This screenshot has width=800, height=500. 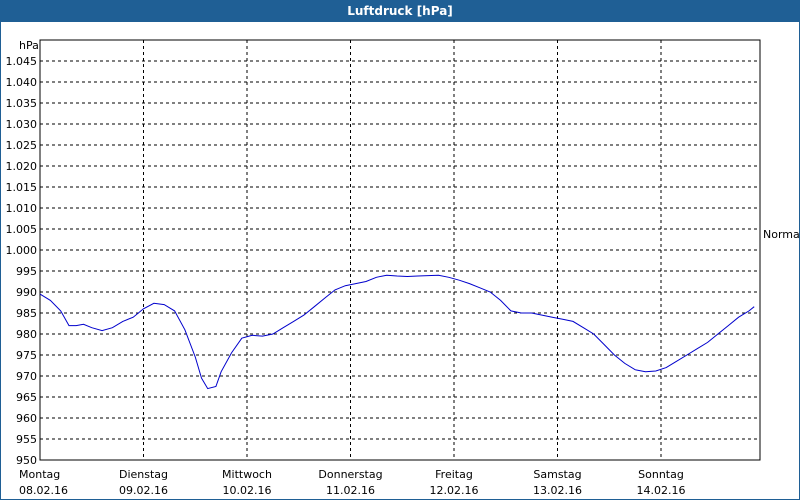 What do you see at coordinates (22, 145) in the screenshot?
I see `y-tick-label: 1.025` at bounding box center [22, 145].